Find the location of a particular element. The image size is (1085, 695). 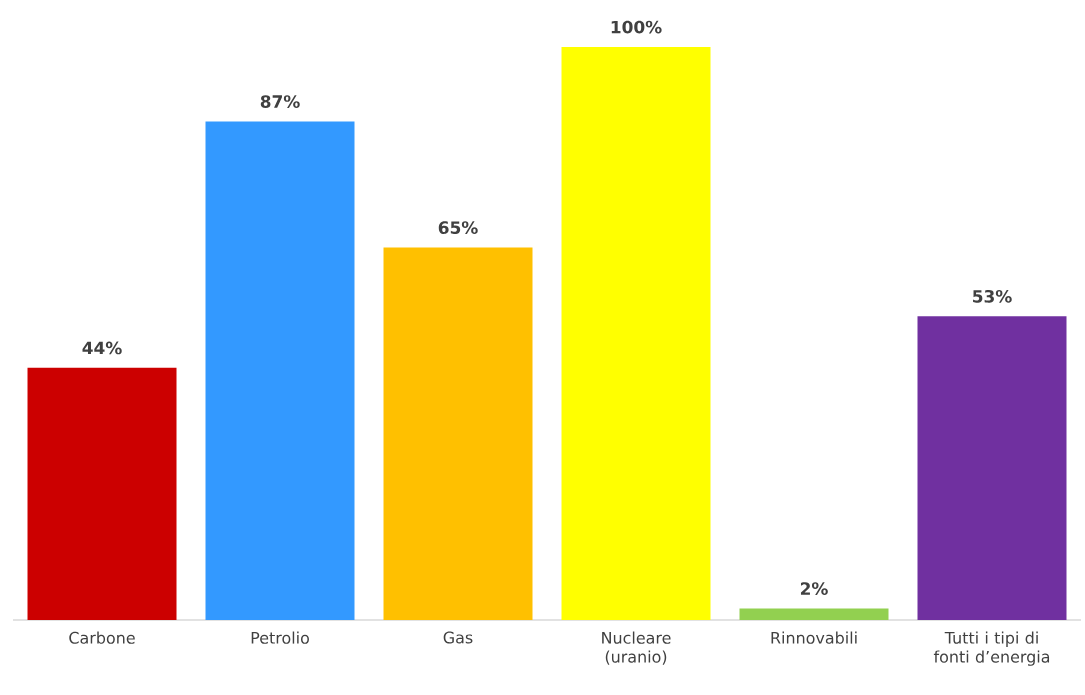

x-tick-label: Rinnovabili is located at coordinates (814, 637).